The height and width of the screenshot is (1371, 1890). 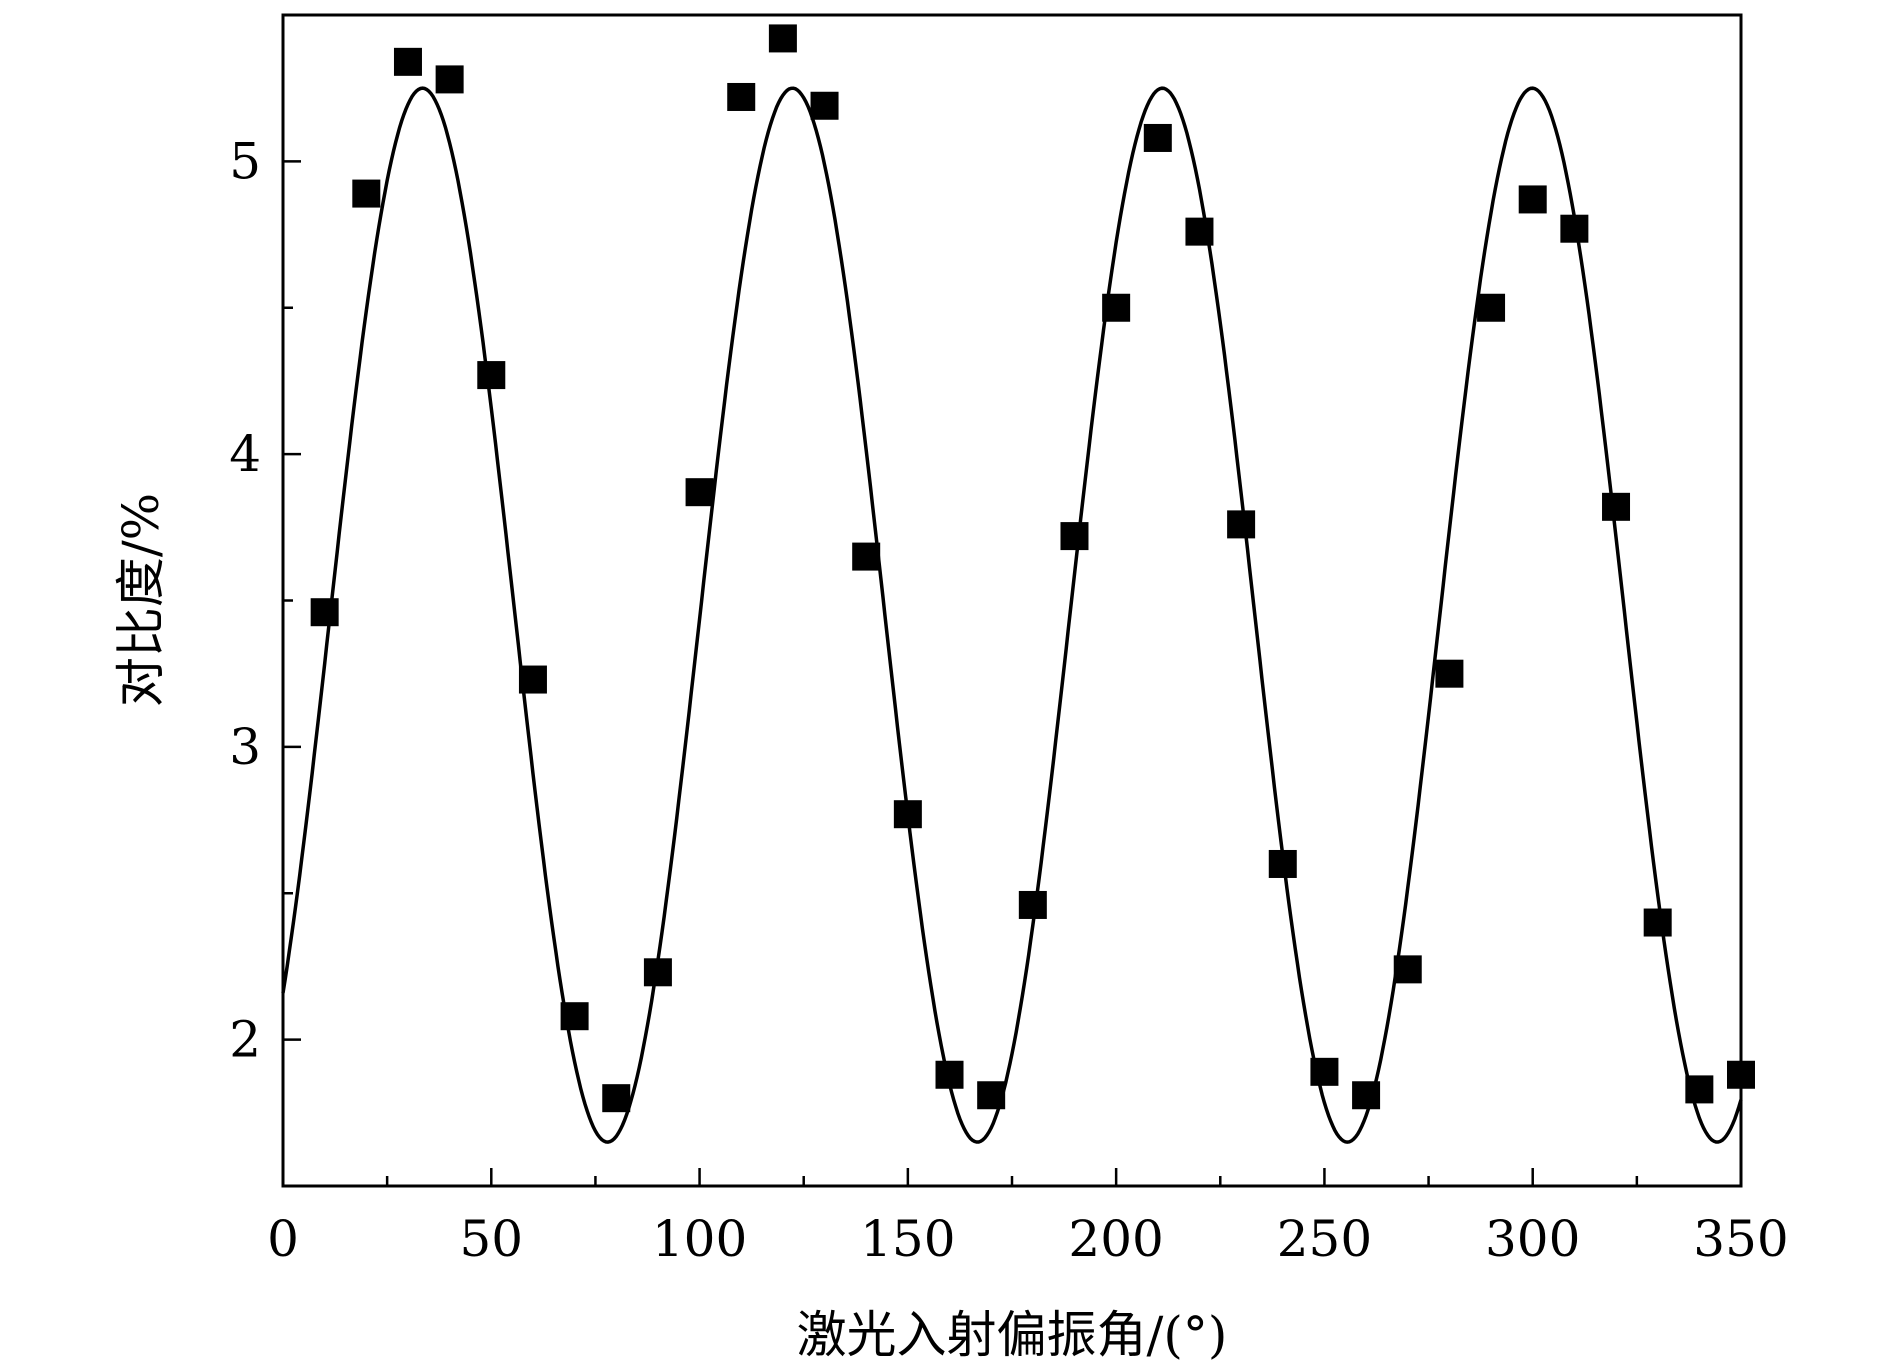 What do you see at coordinates (699, 1239) in the screenshot?
I see `x-tick-label: 100` at bounding box center [699, 1239].